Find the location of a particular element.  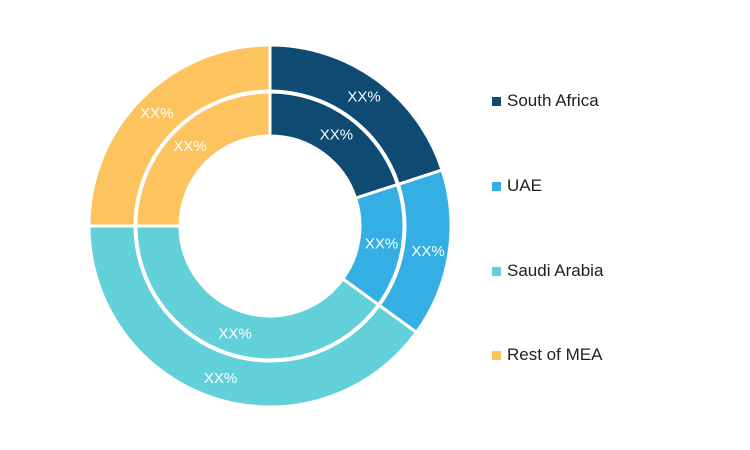

legend-swatch-uae is located at coordinates (496, 186).